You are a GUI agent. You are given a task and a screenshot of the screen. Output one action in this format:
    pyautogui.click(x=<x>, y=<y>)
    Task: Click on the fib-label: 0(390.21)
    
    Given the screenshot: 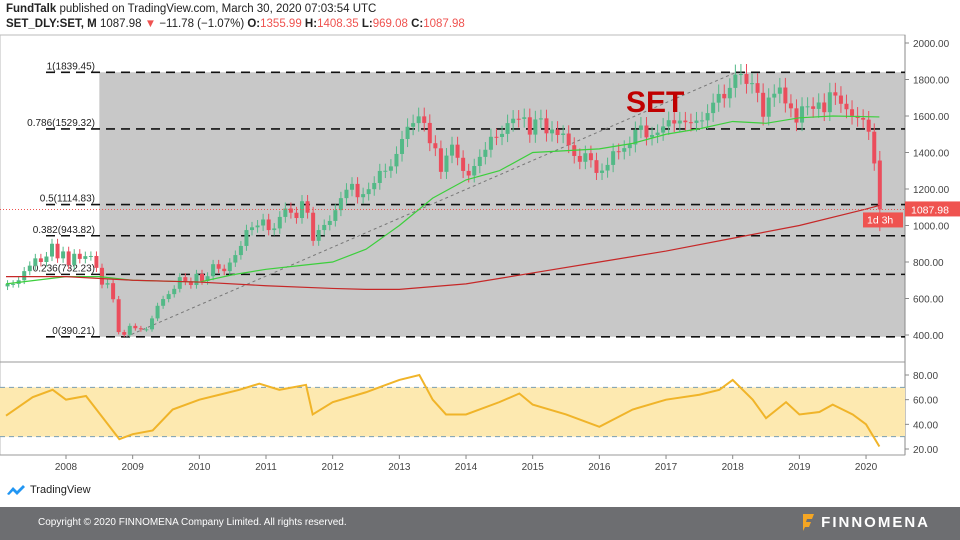 What is the action you would take?
    pyautogui.click(x=73, y=331)
    